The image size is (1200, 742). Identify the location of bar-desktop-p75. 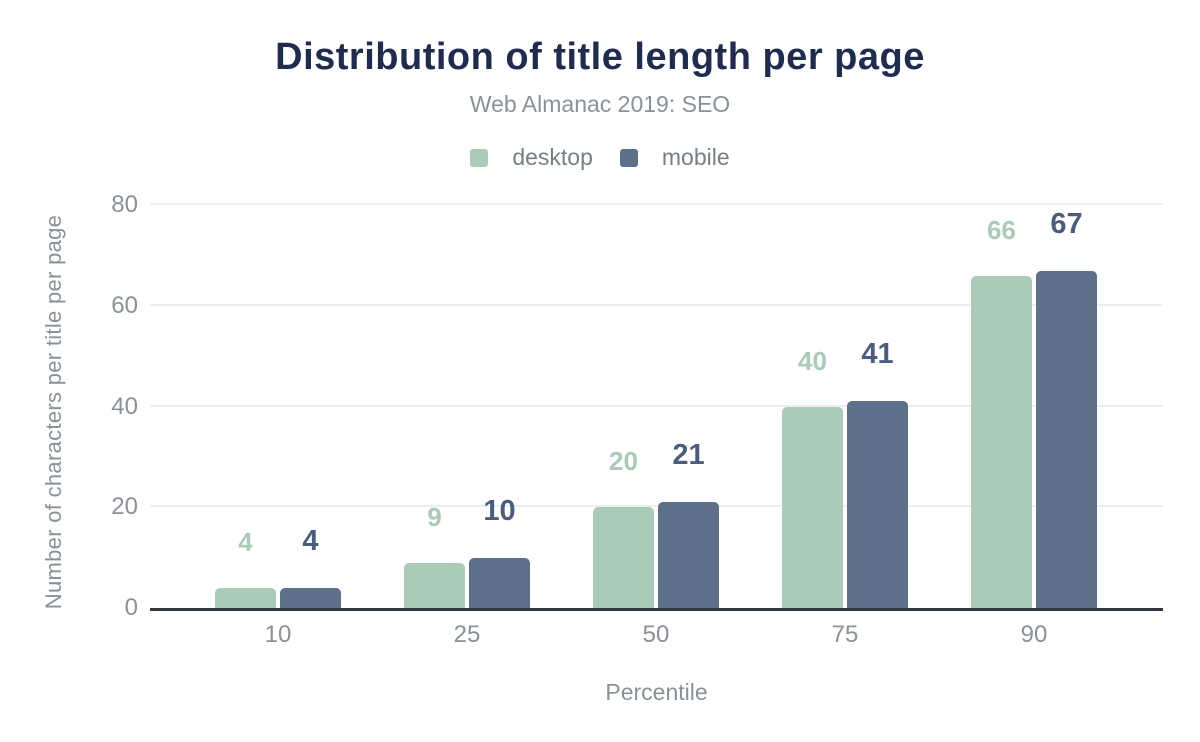
(812, 507).